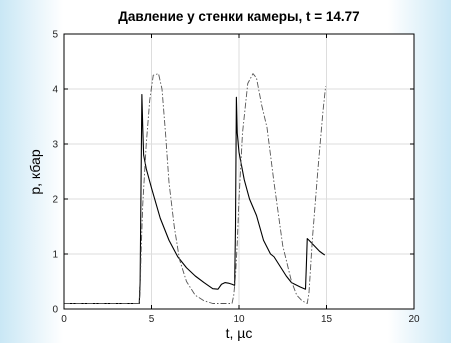 The image size is (451, 343). What do you see at coordinates (55, 255) in the screenshot?
I see `y-tick-label: 1` at bounding box center [55, 255].